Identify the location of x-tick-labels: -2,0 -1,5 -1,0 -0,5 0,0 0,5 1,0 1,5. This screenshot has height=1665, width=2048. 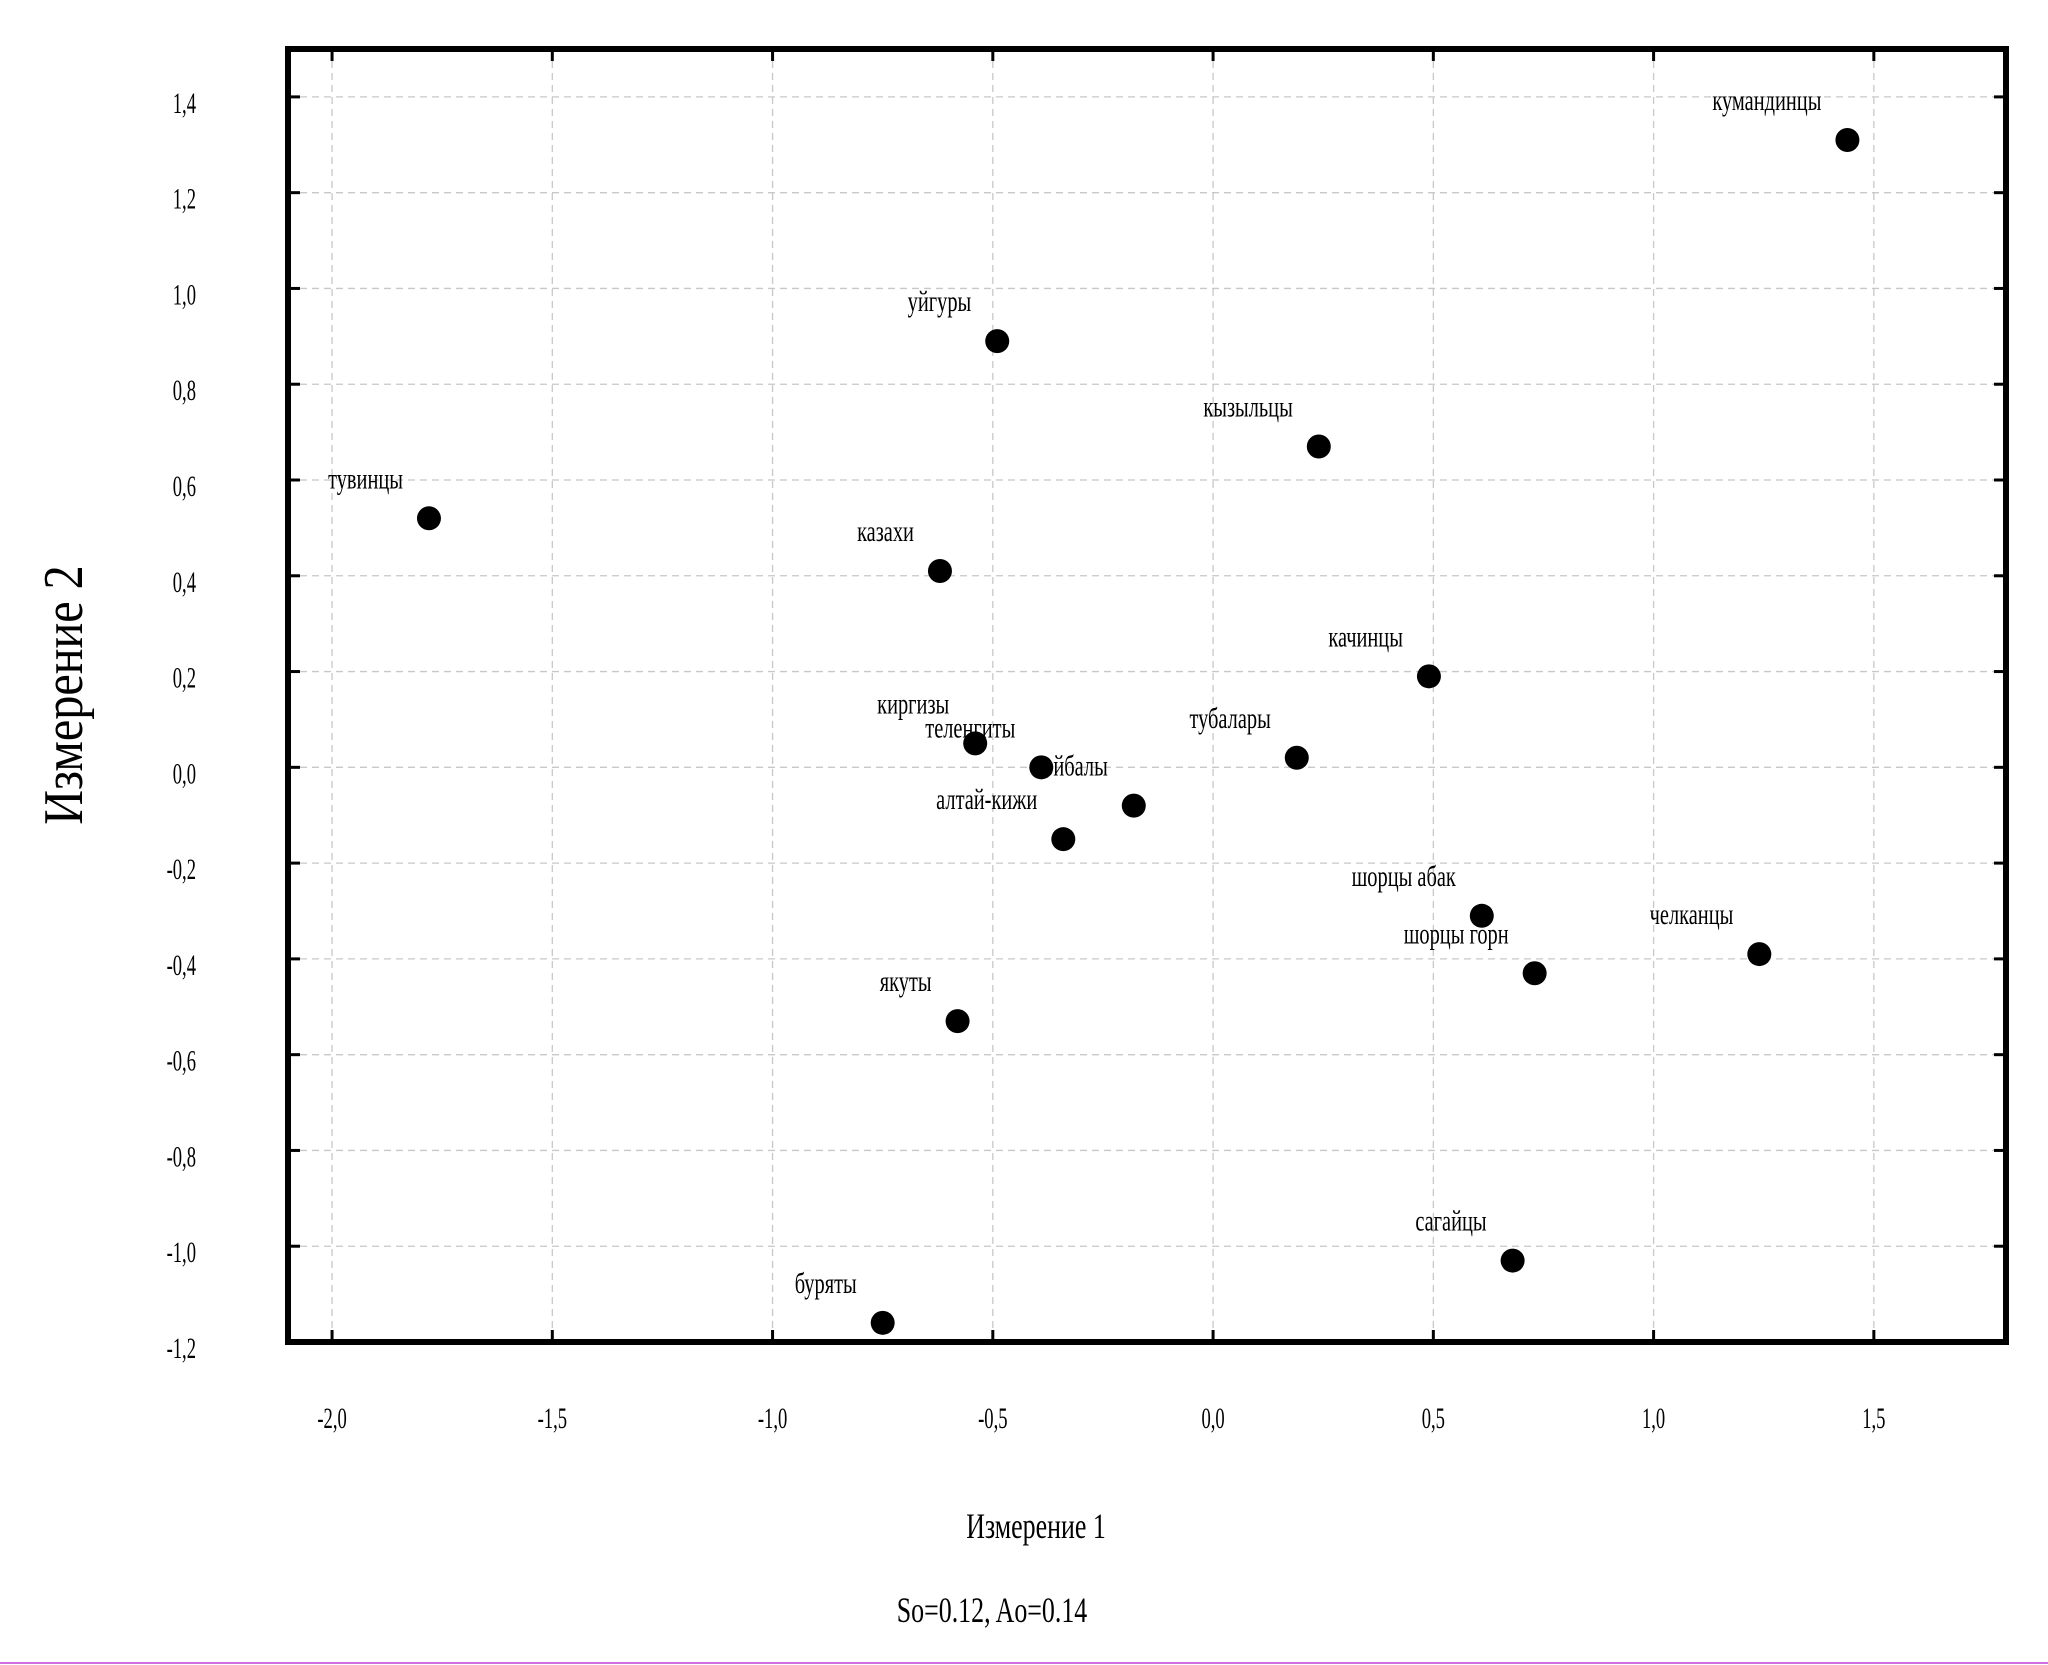
(1101, 1419).